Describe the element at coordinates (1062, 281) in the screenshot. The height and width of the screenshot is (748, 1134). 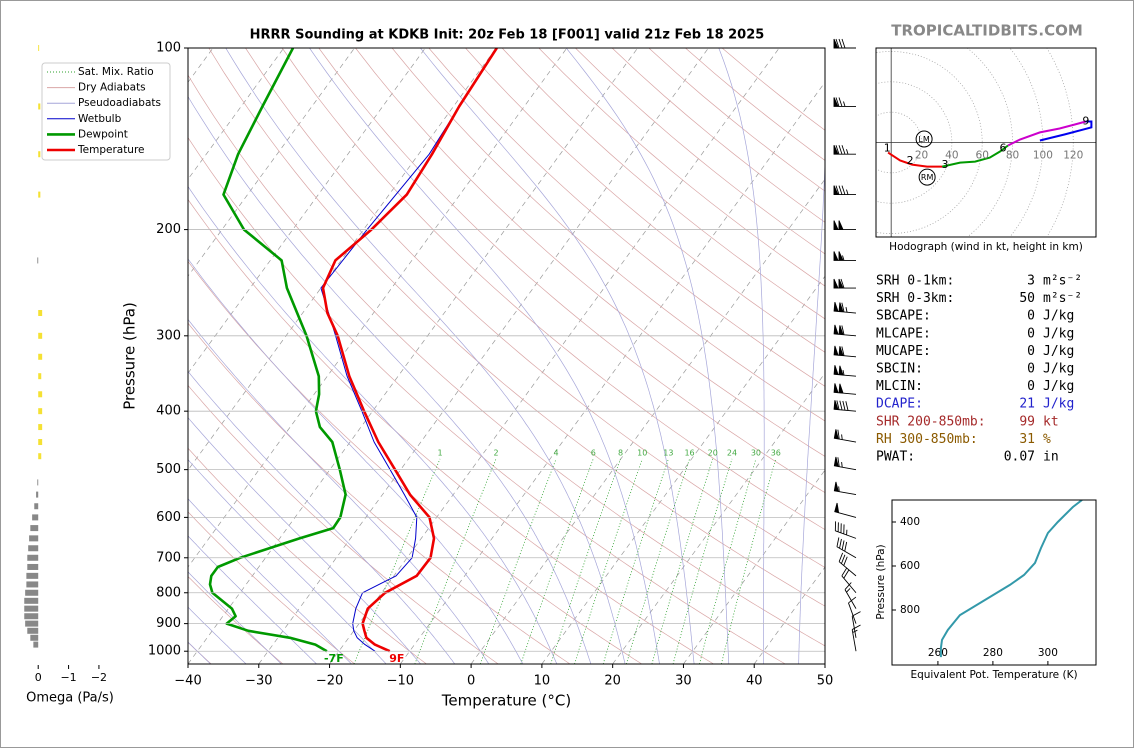
I see `index-unit: m²s⁻²` at that location.